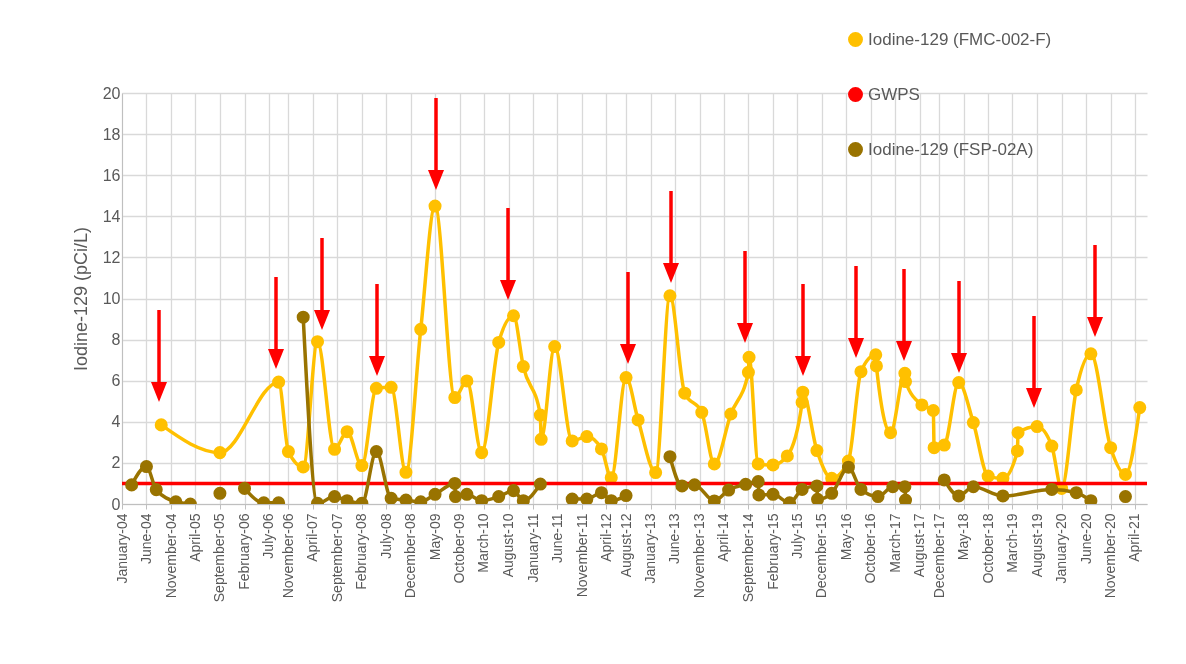 The height and width of the screenshot is (664, 1186). Describe the element at coordinates (870, 548) in the screenshot. I see `x-tick-label: October-16` at that location.